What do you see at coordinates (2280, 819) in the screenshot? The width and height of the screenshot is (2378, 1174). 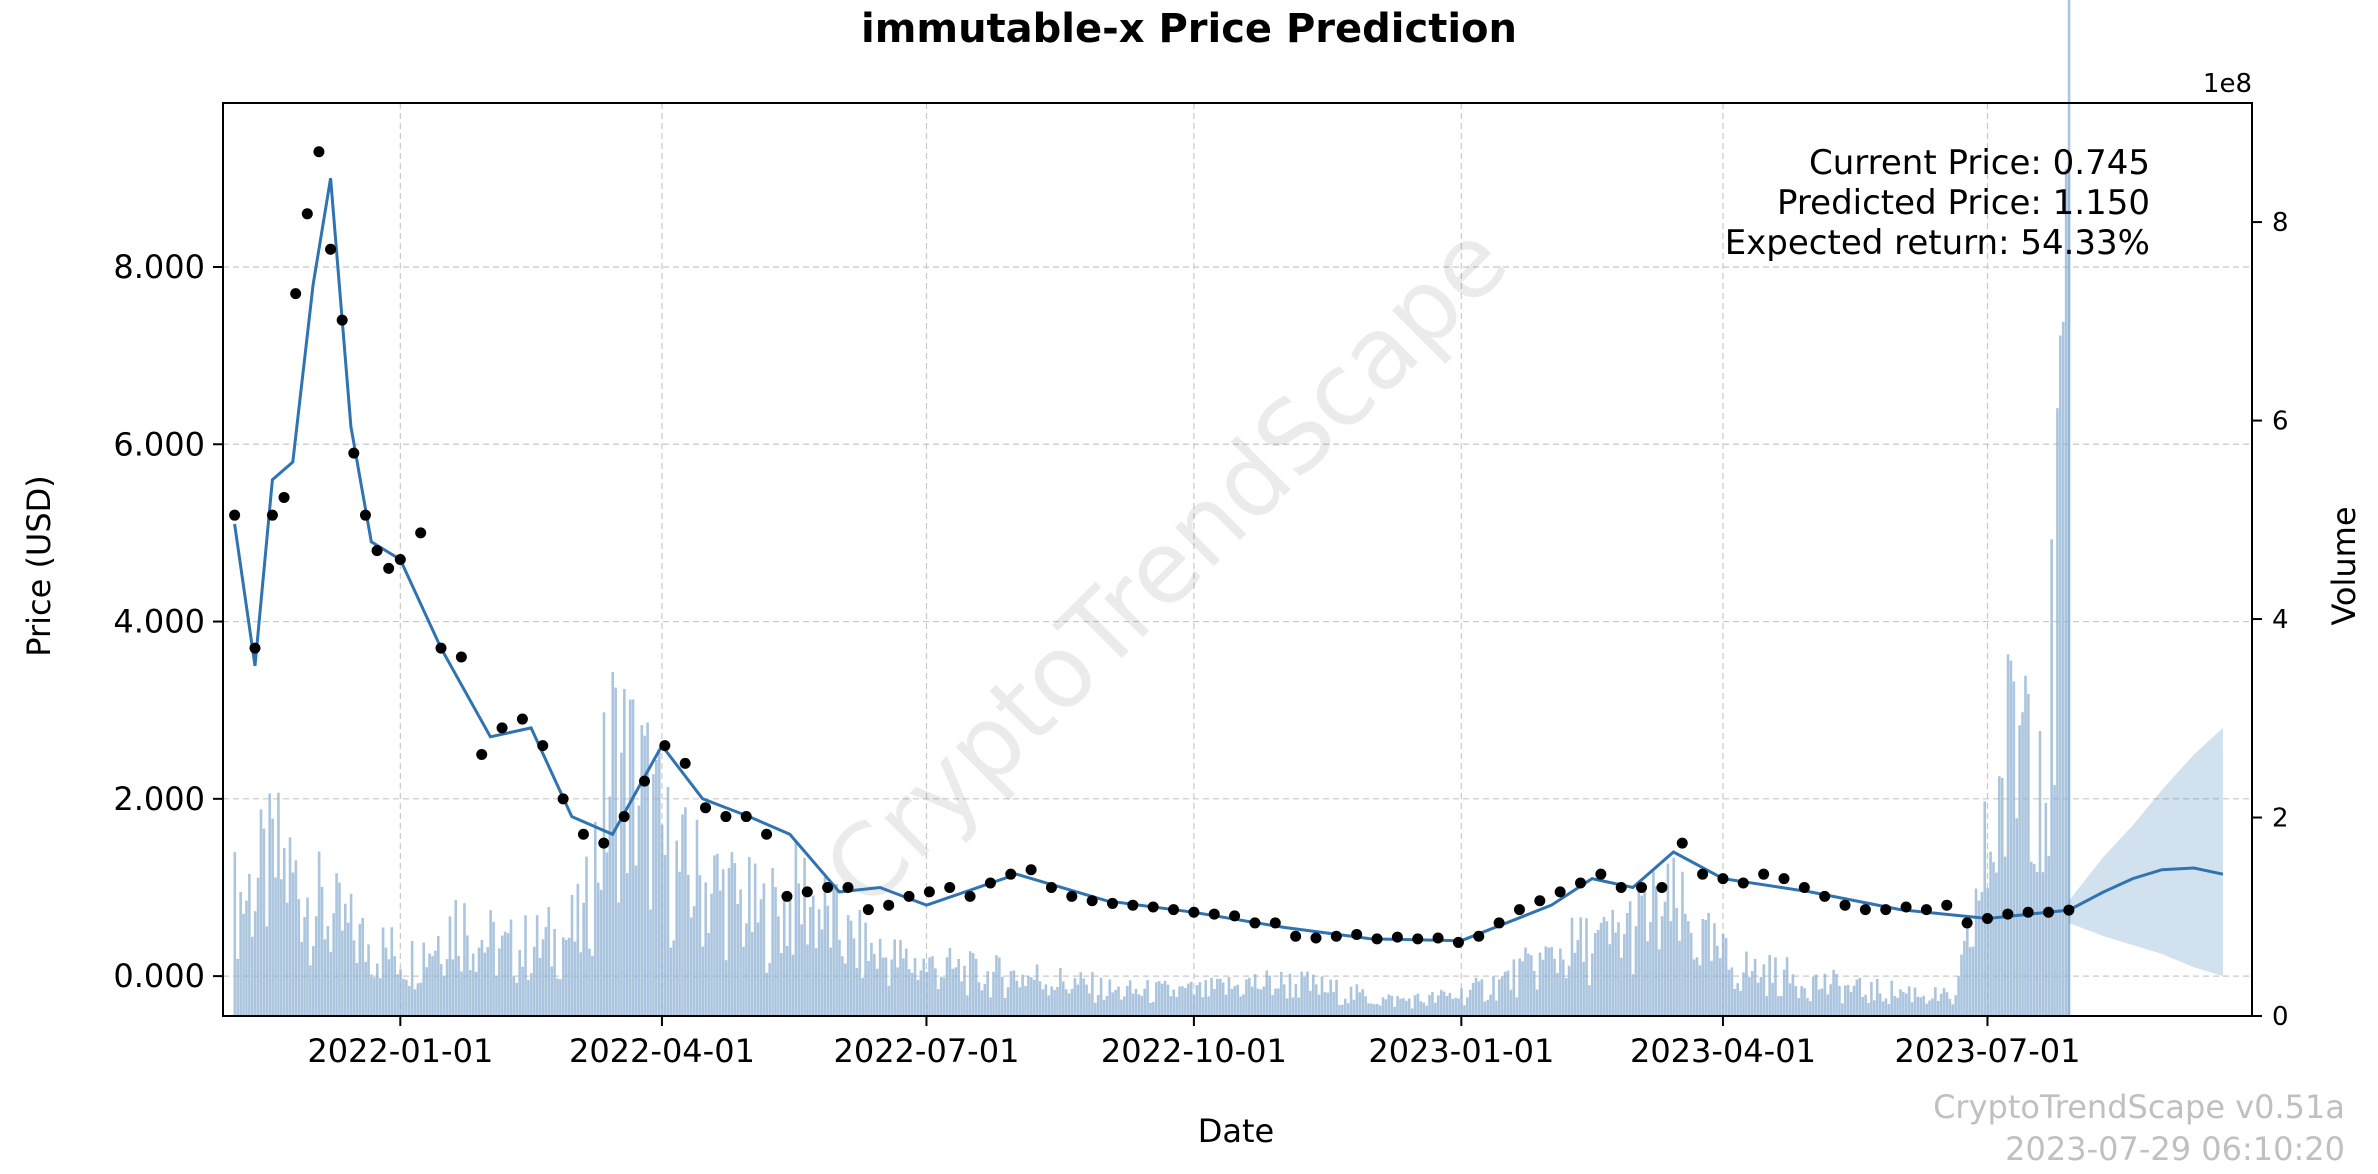 I see `y2-tick-label: 2` at bounding box center [2280, 819].